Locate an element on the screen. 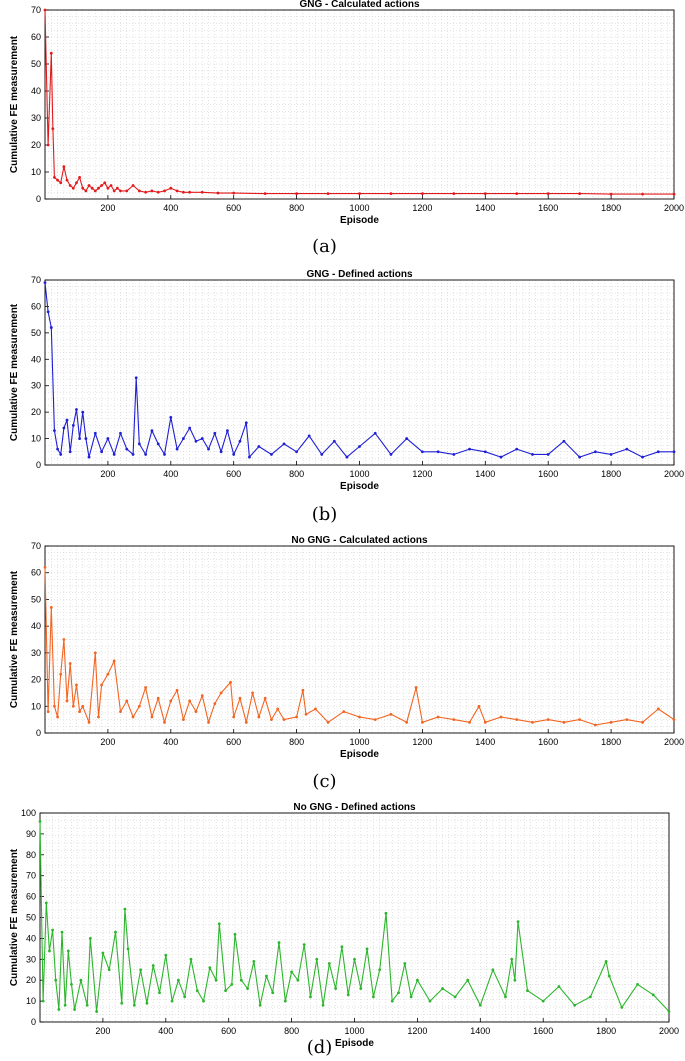 The height and width of the screenshot is (1061, 685). y-tick-label: 90 is located at coordinates (31, 834).